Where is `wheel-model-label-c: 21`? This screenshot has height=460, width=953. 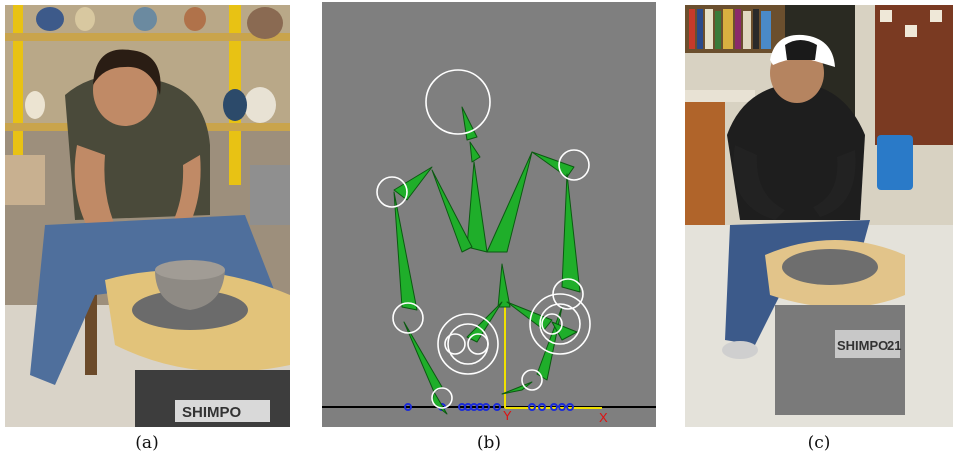 wheel-model-label-c: 21 is located at coordinates (894, 345).